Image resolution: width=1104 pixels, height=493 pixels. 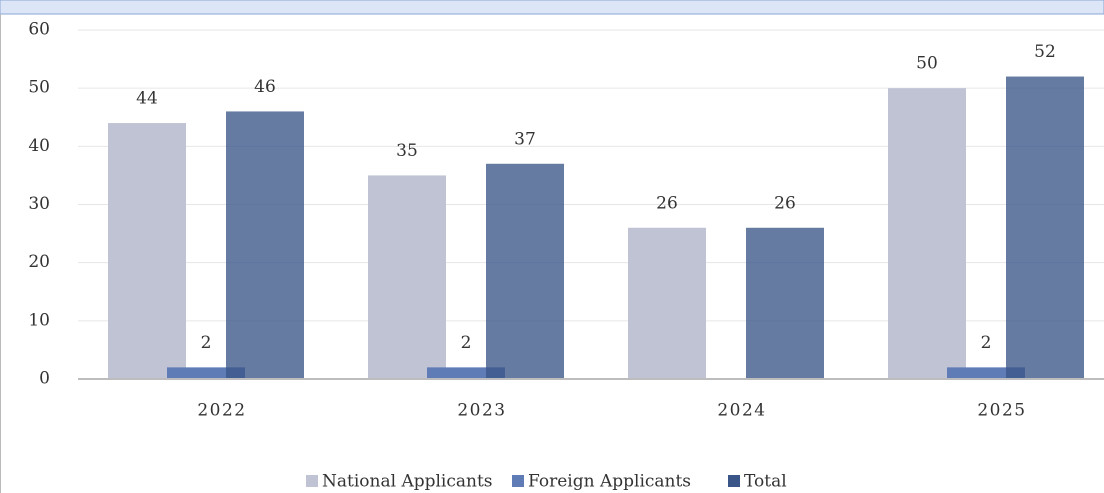 What do you see at coordinates (39, 262) in the screenshot?
I see `y-tick-label: 20` at bounding box center [39, 262].